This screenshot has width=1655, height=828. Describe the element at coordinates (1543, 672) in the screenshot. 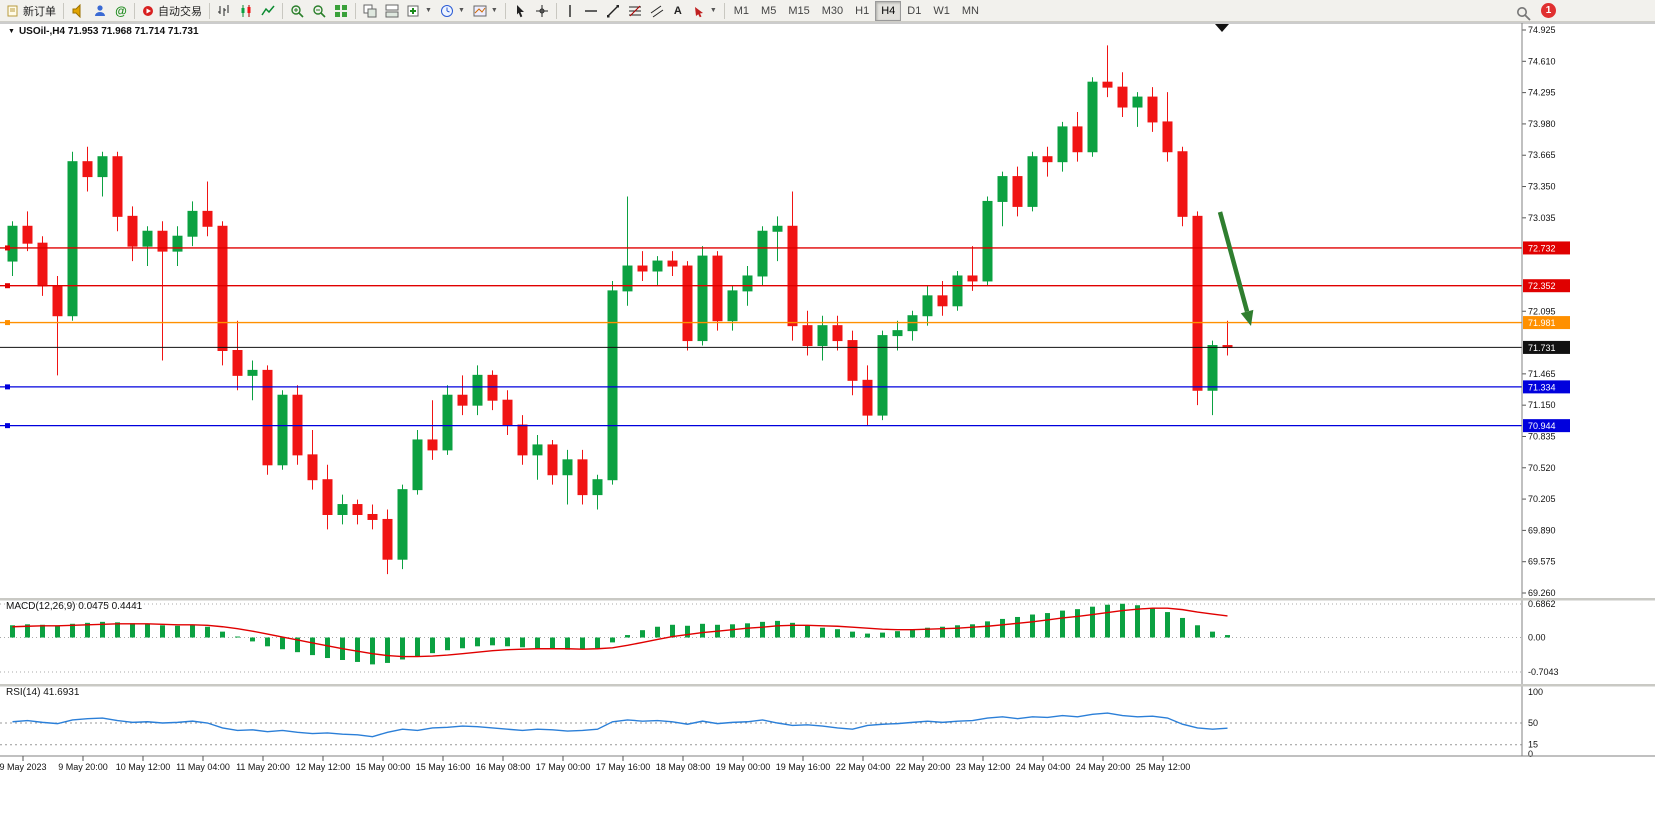

I see `svg-text: -0.7043` at that location.